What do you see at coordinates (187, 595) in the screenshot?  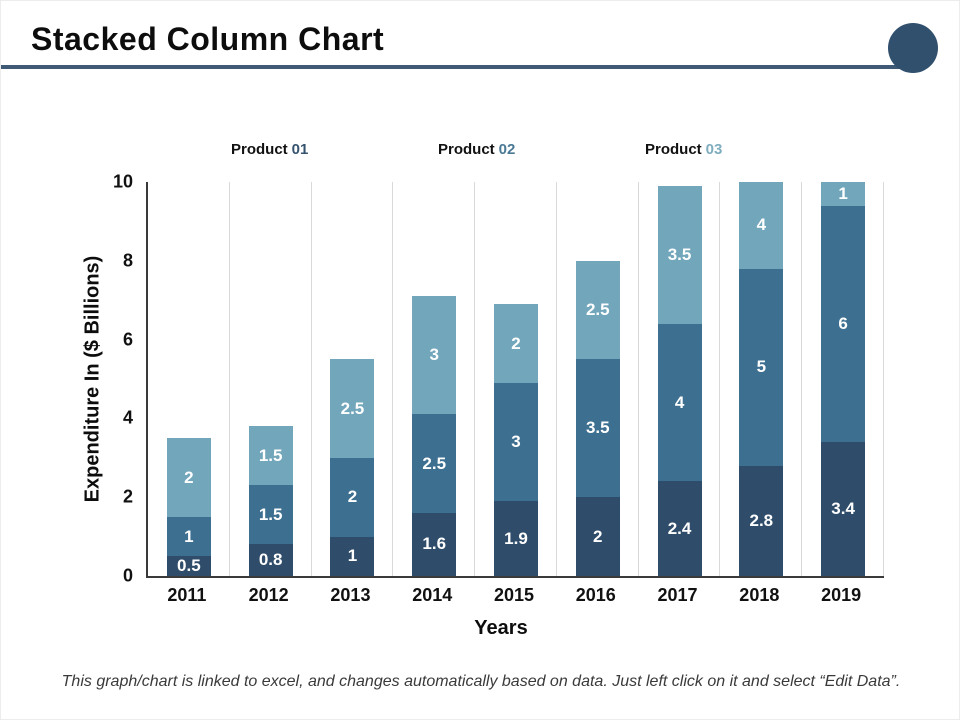 I see `x-tick-label: 2011` at bounding box center [187, 595].